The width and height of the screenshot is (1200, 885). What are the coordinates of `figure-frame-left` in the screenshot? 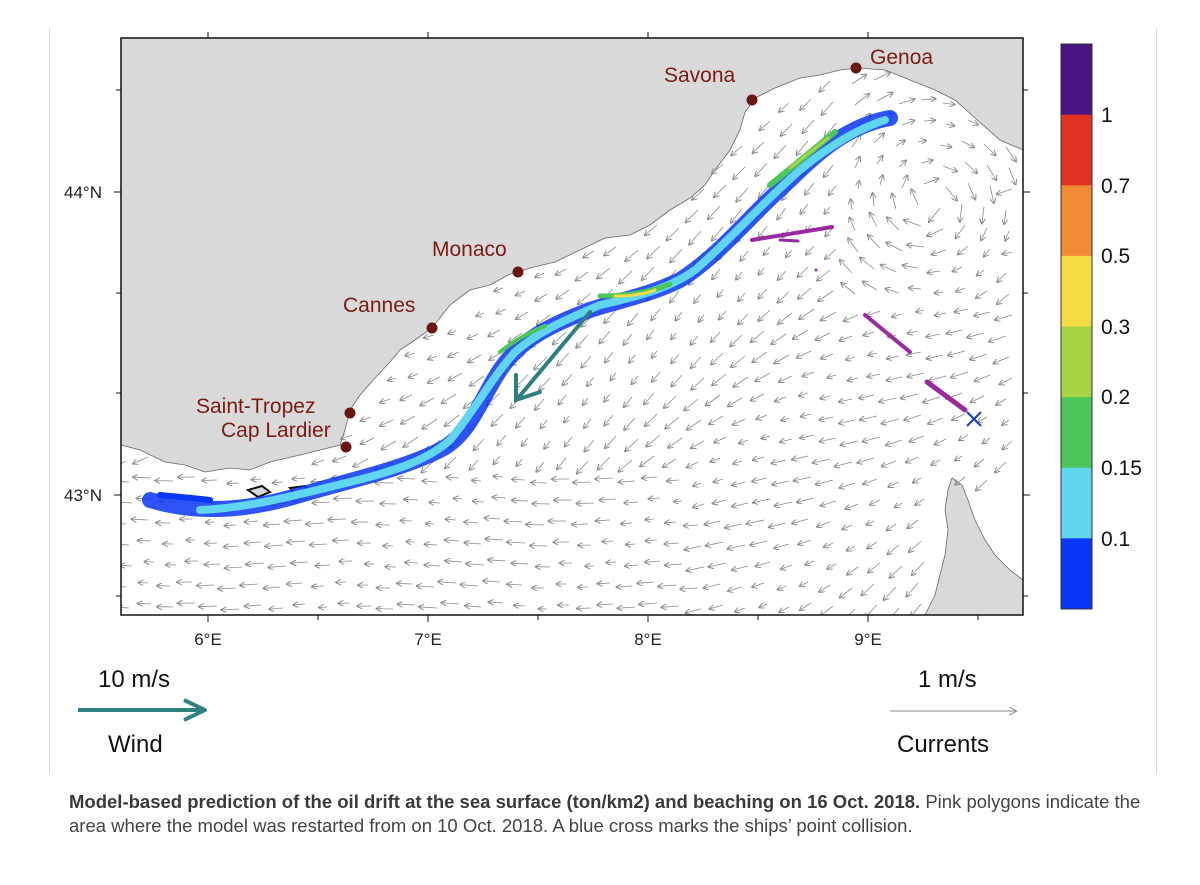 It's located at (49, 400).